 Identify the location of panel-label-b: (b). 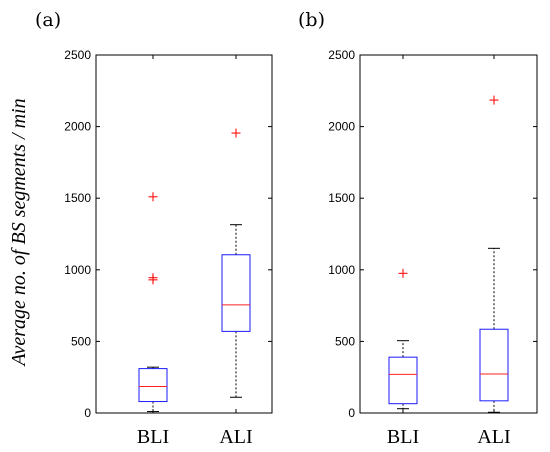
(311, 20).